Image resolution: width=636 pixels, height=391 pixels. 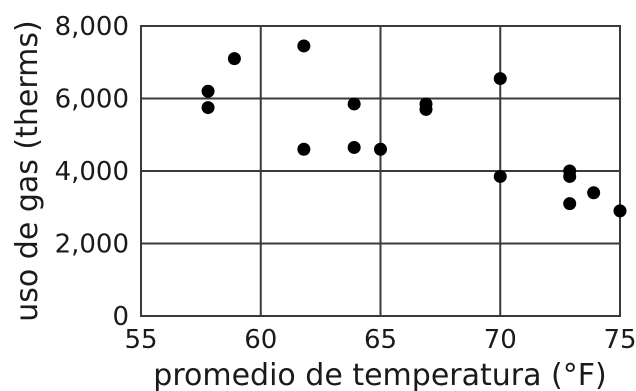 I want to click on x-tick-label: 65, so click(x=380, y=340).